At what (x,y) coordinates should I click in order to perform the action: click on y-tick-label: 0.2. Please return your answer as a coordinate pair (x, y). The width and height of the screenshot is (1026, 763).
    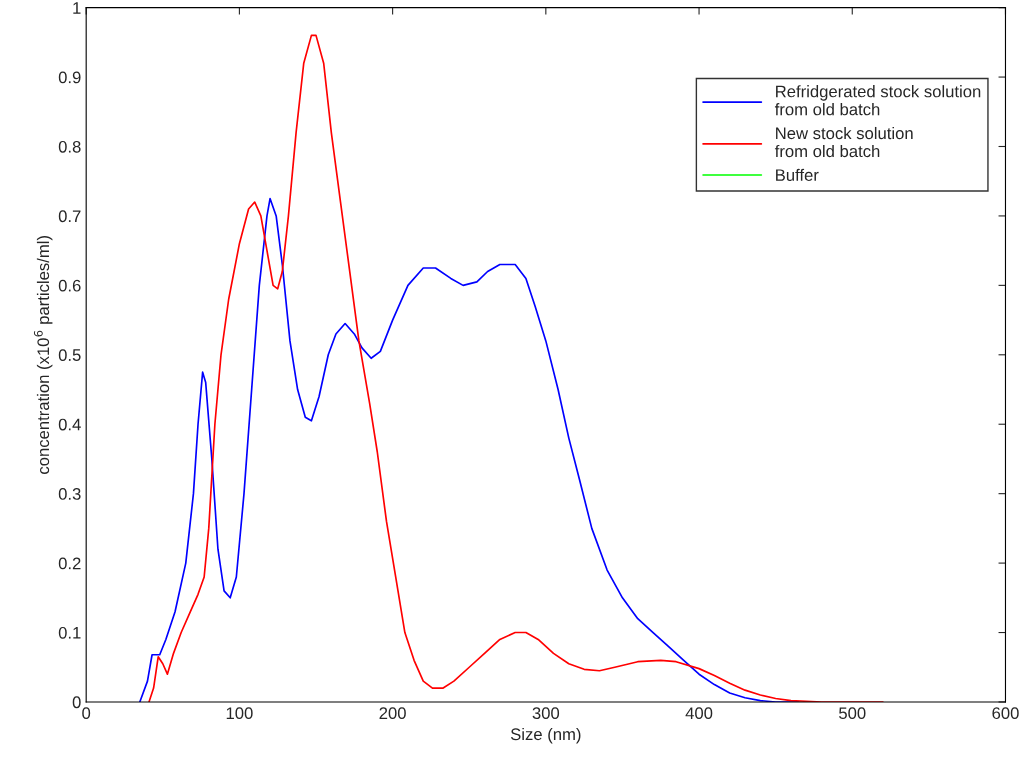
    Looking at the image, I should click on (69, 563).